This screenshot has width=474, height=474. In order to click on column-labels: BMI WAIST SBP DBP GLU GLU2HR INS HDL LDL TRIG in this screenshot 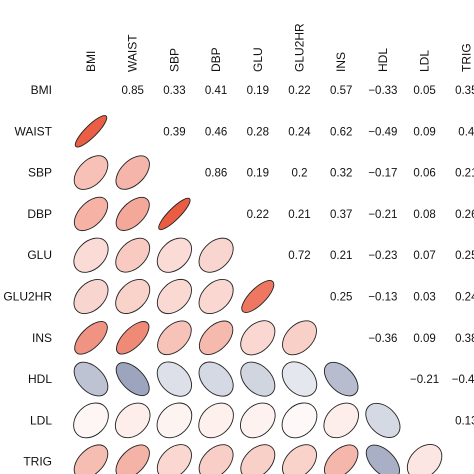, I will do `click(278, 47)`.